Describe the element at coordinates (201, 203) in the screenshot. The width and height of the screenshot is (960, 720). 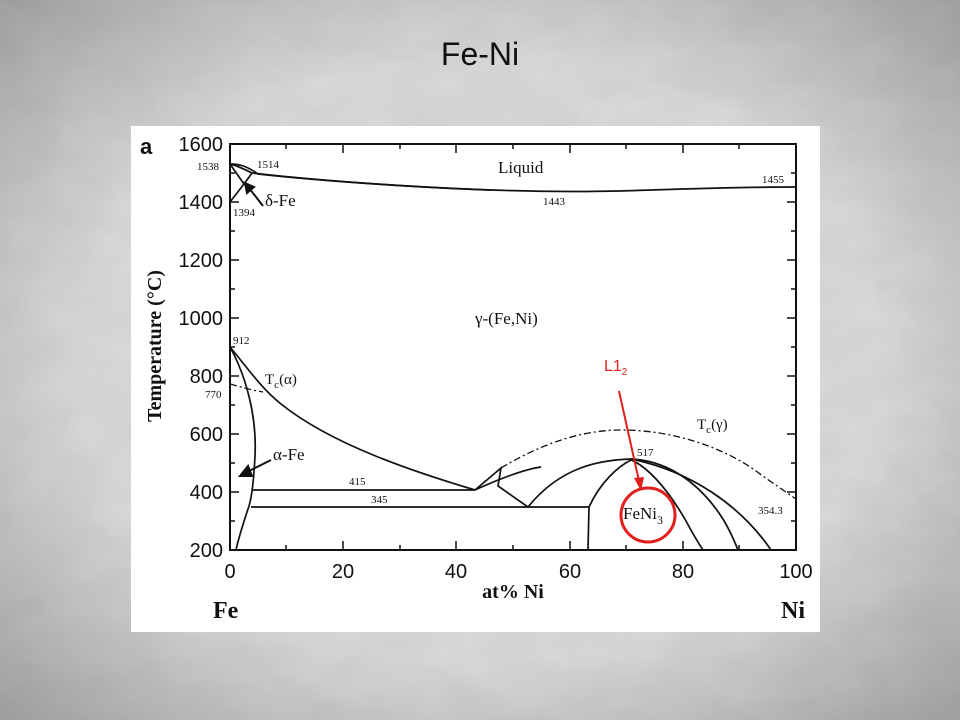
I see `y-tick-1400: 1400` at that location.